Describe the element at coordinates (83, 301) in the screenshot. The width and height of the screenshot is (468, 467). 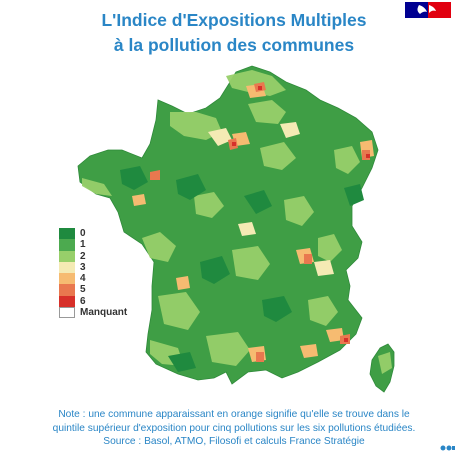
I see `legend-label-6: 6` at that location.